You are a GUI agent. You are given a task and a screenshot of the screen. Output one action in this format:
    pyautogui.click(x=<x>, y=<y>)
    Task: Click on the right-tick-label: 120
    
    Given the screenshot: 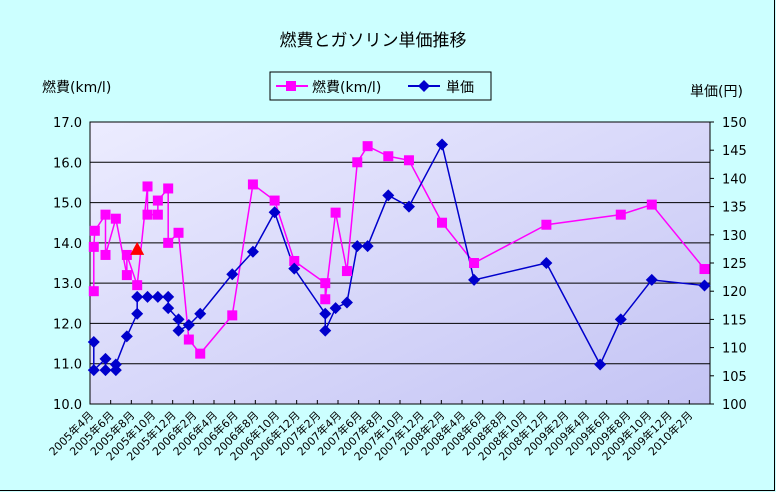 What is the action you would take?
    pyautogui.click(x=734, y=292)
    